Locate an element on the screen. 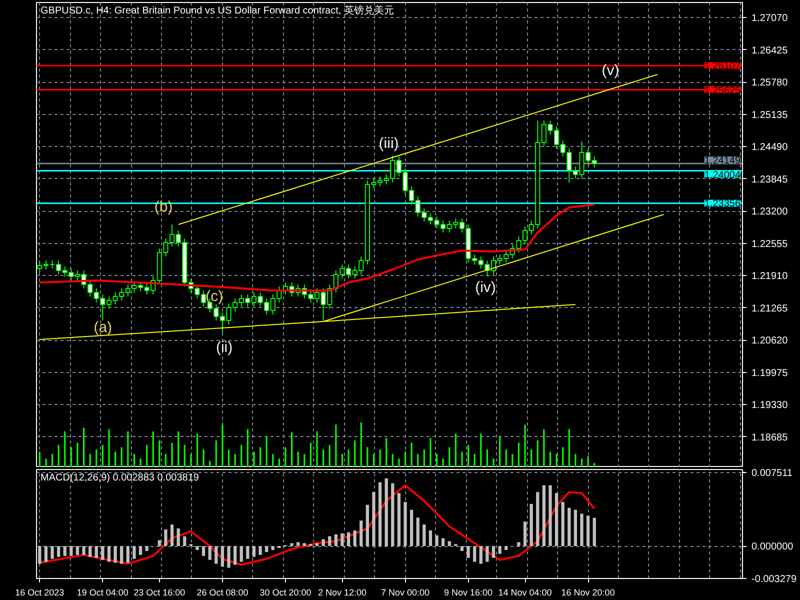 This screenshot has width=800, height=600. y-tick-label: 1.27070 is located at coordinates (770, 18).